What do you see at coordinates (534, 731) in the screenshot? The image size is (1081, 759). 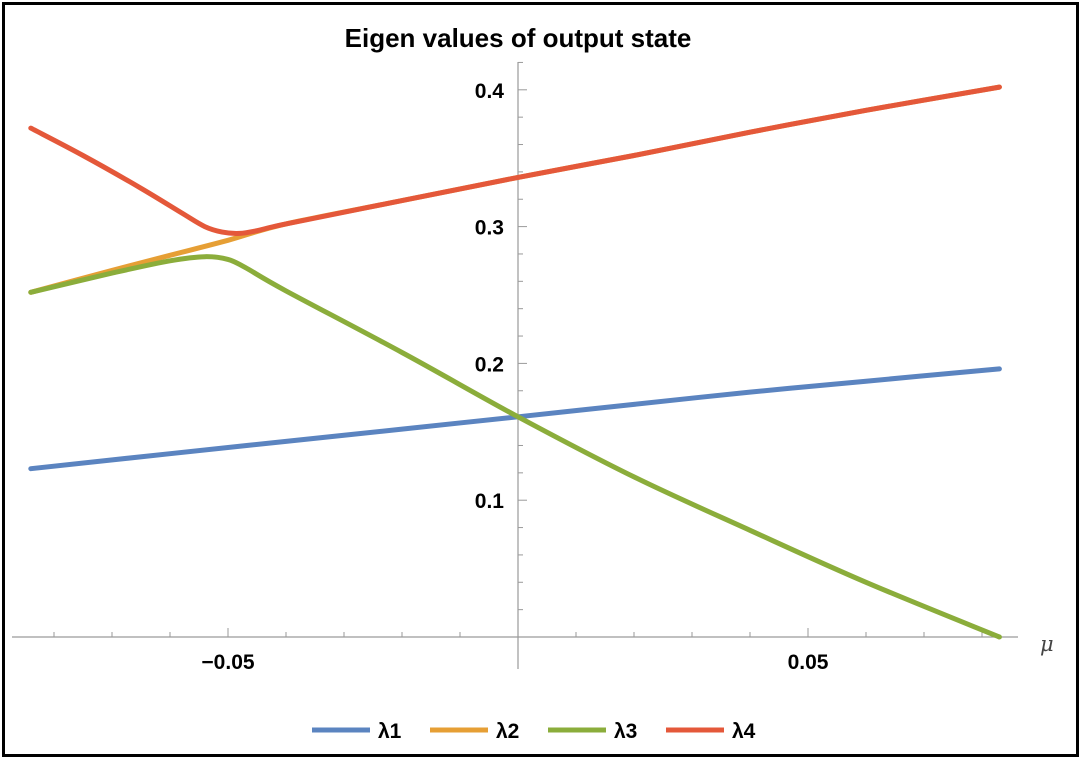 I see `legend: λ1 λ2 λ3 λ4` at bounding box center [534, 731].